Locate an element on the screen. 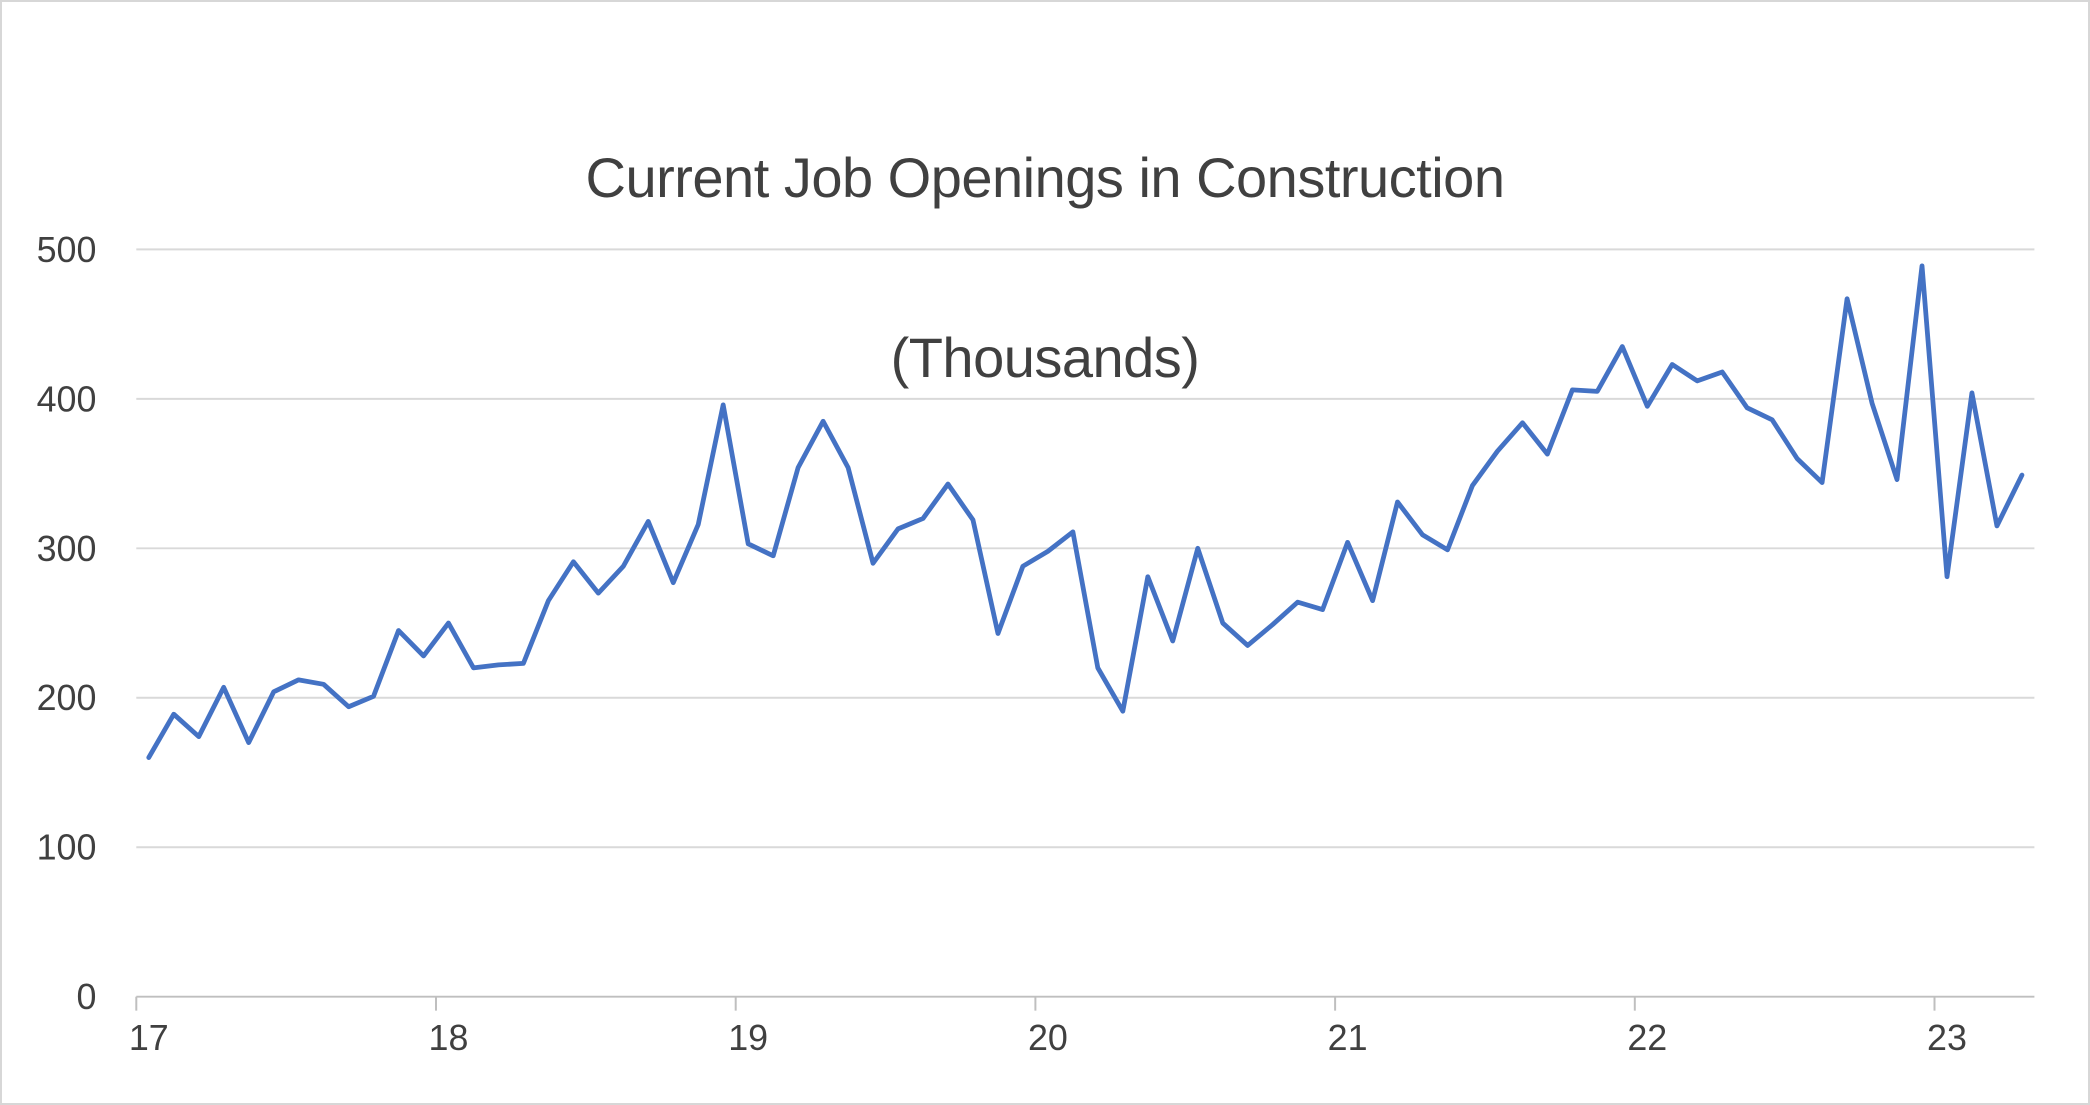 The image size is (2090, 1105). y-axis-label-0: 0 is located at coordinates (86, 997).